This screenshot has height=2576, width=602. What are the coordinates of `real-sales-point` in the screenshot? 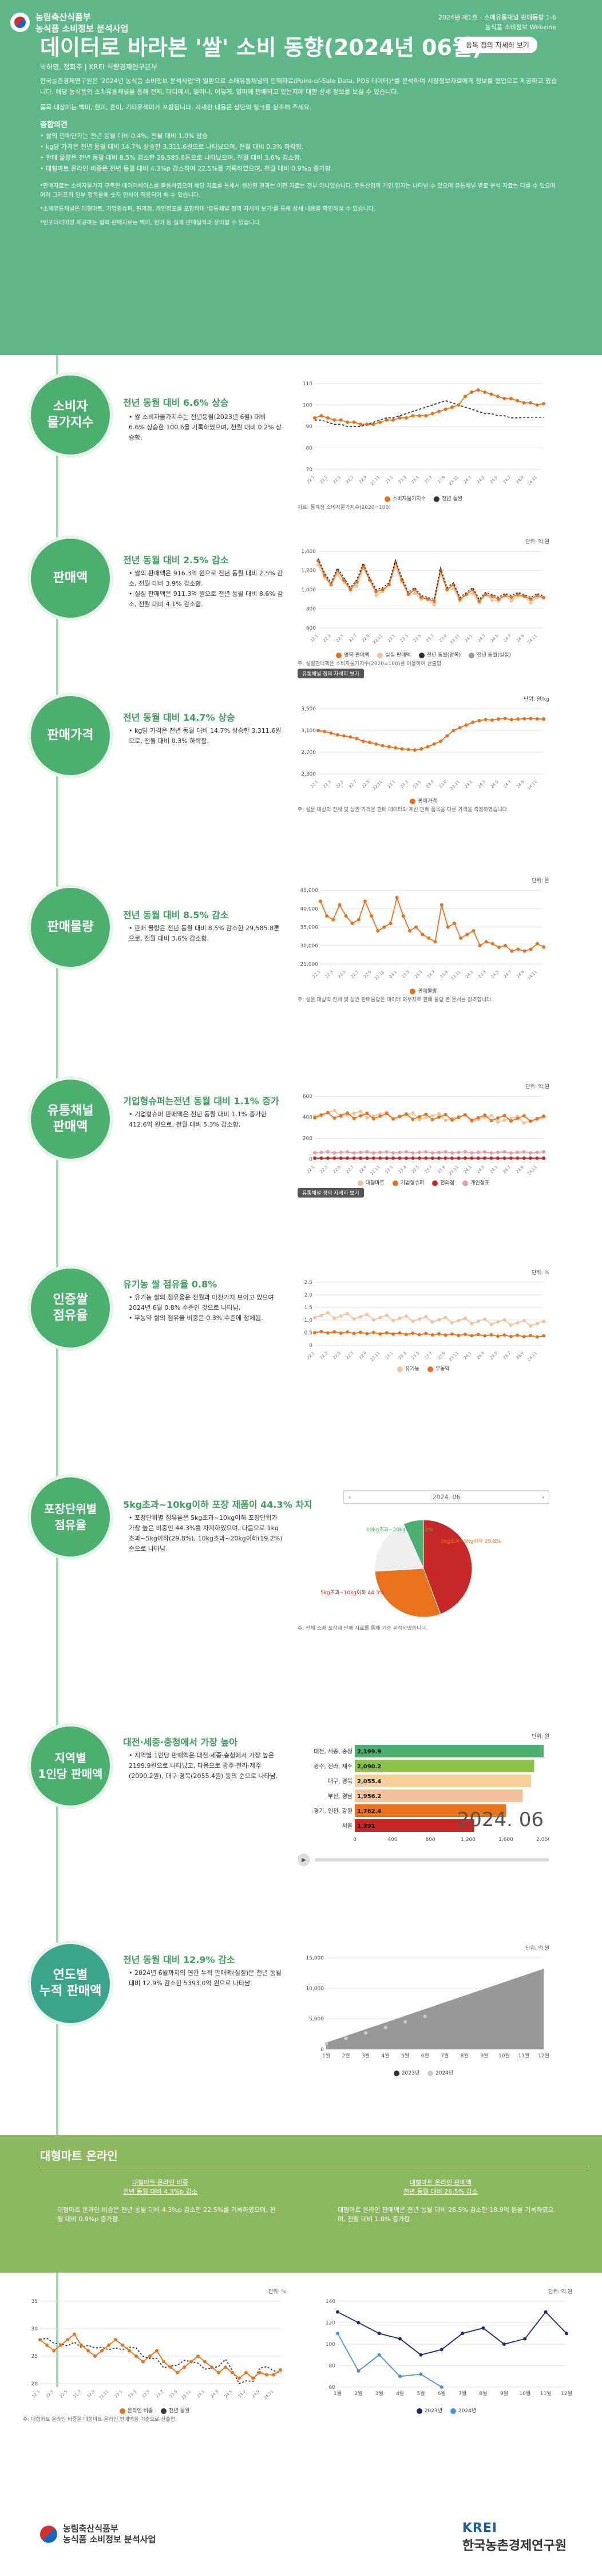 It's located at (434, 605).